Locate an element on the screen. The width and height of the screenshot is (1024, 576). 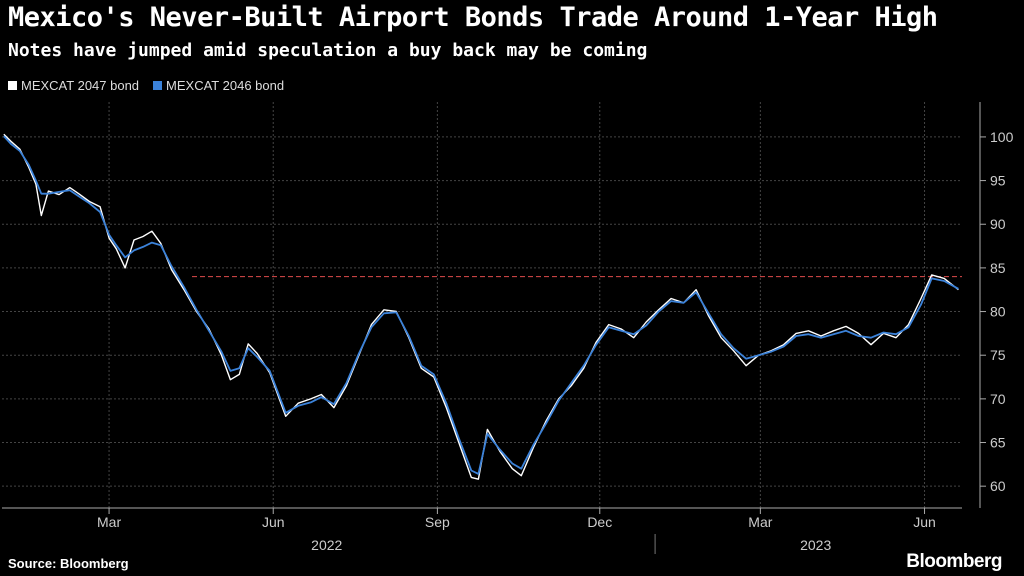
year-label: 2023 is located at coordinates (815, 545).